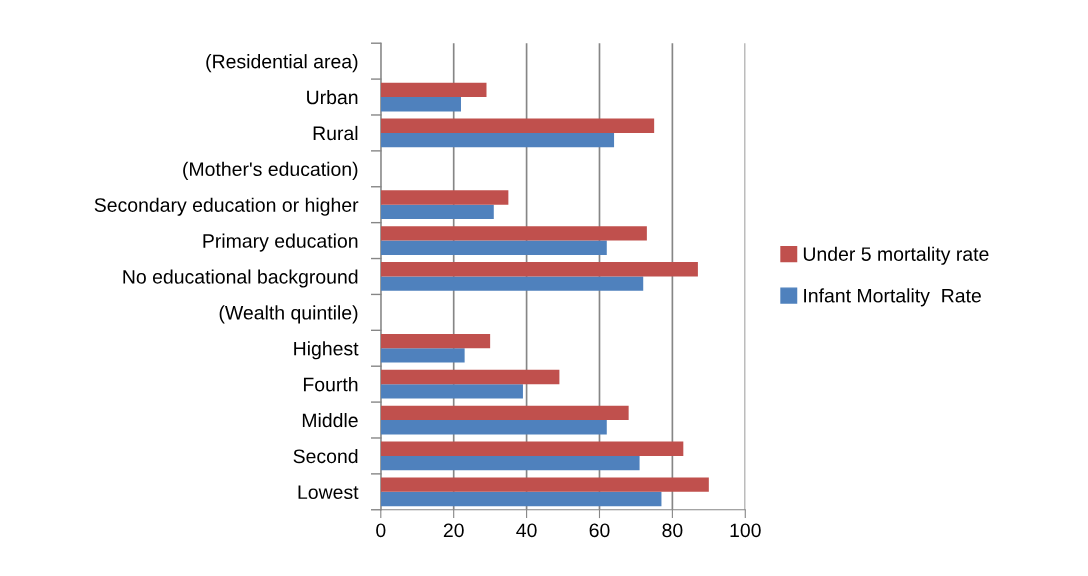 The image size is (1088, 576). What do you see at coordinates (270, 170) in the screenshot?
I see `y-tick-label: (Mother's education)` at bounding box center [270, 170].